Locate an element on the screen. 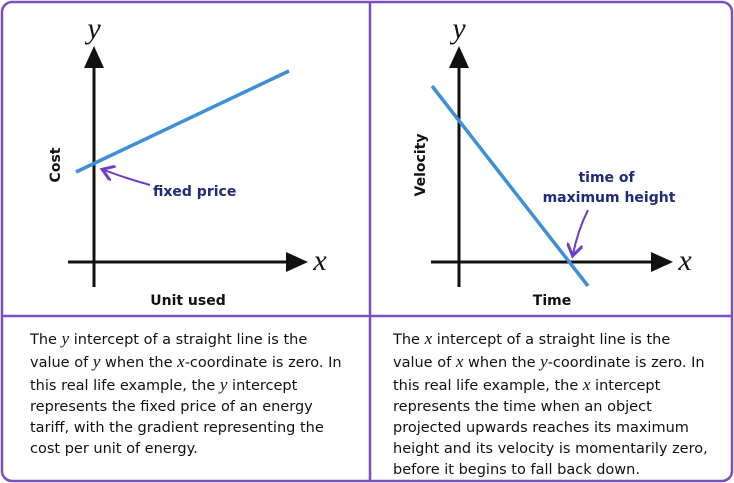  x-axis-label: Time is located at coordinates (552, 301).